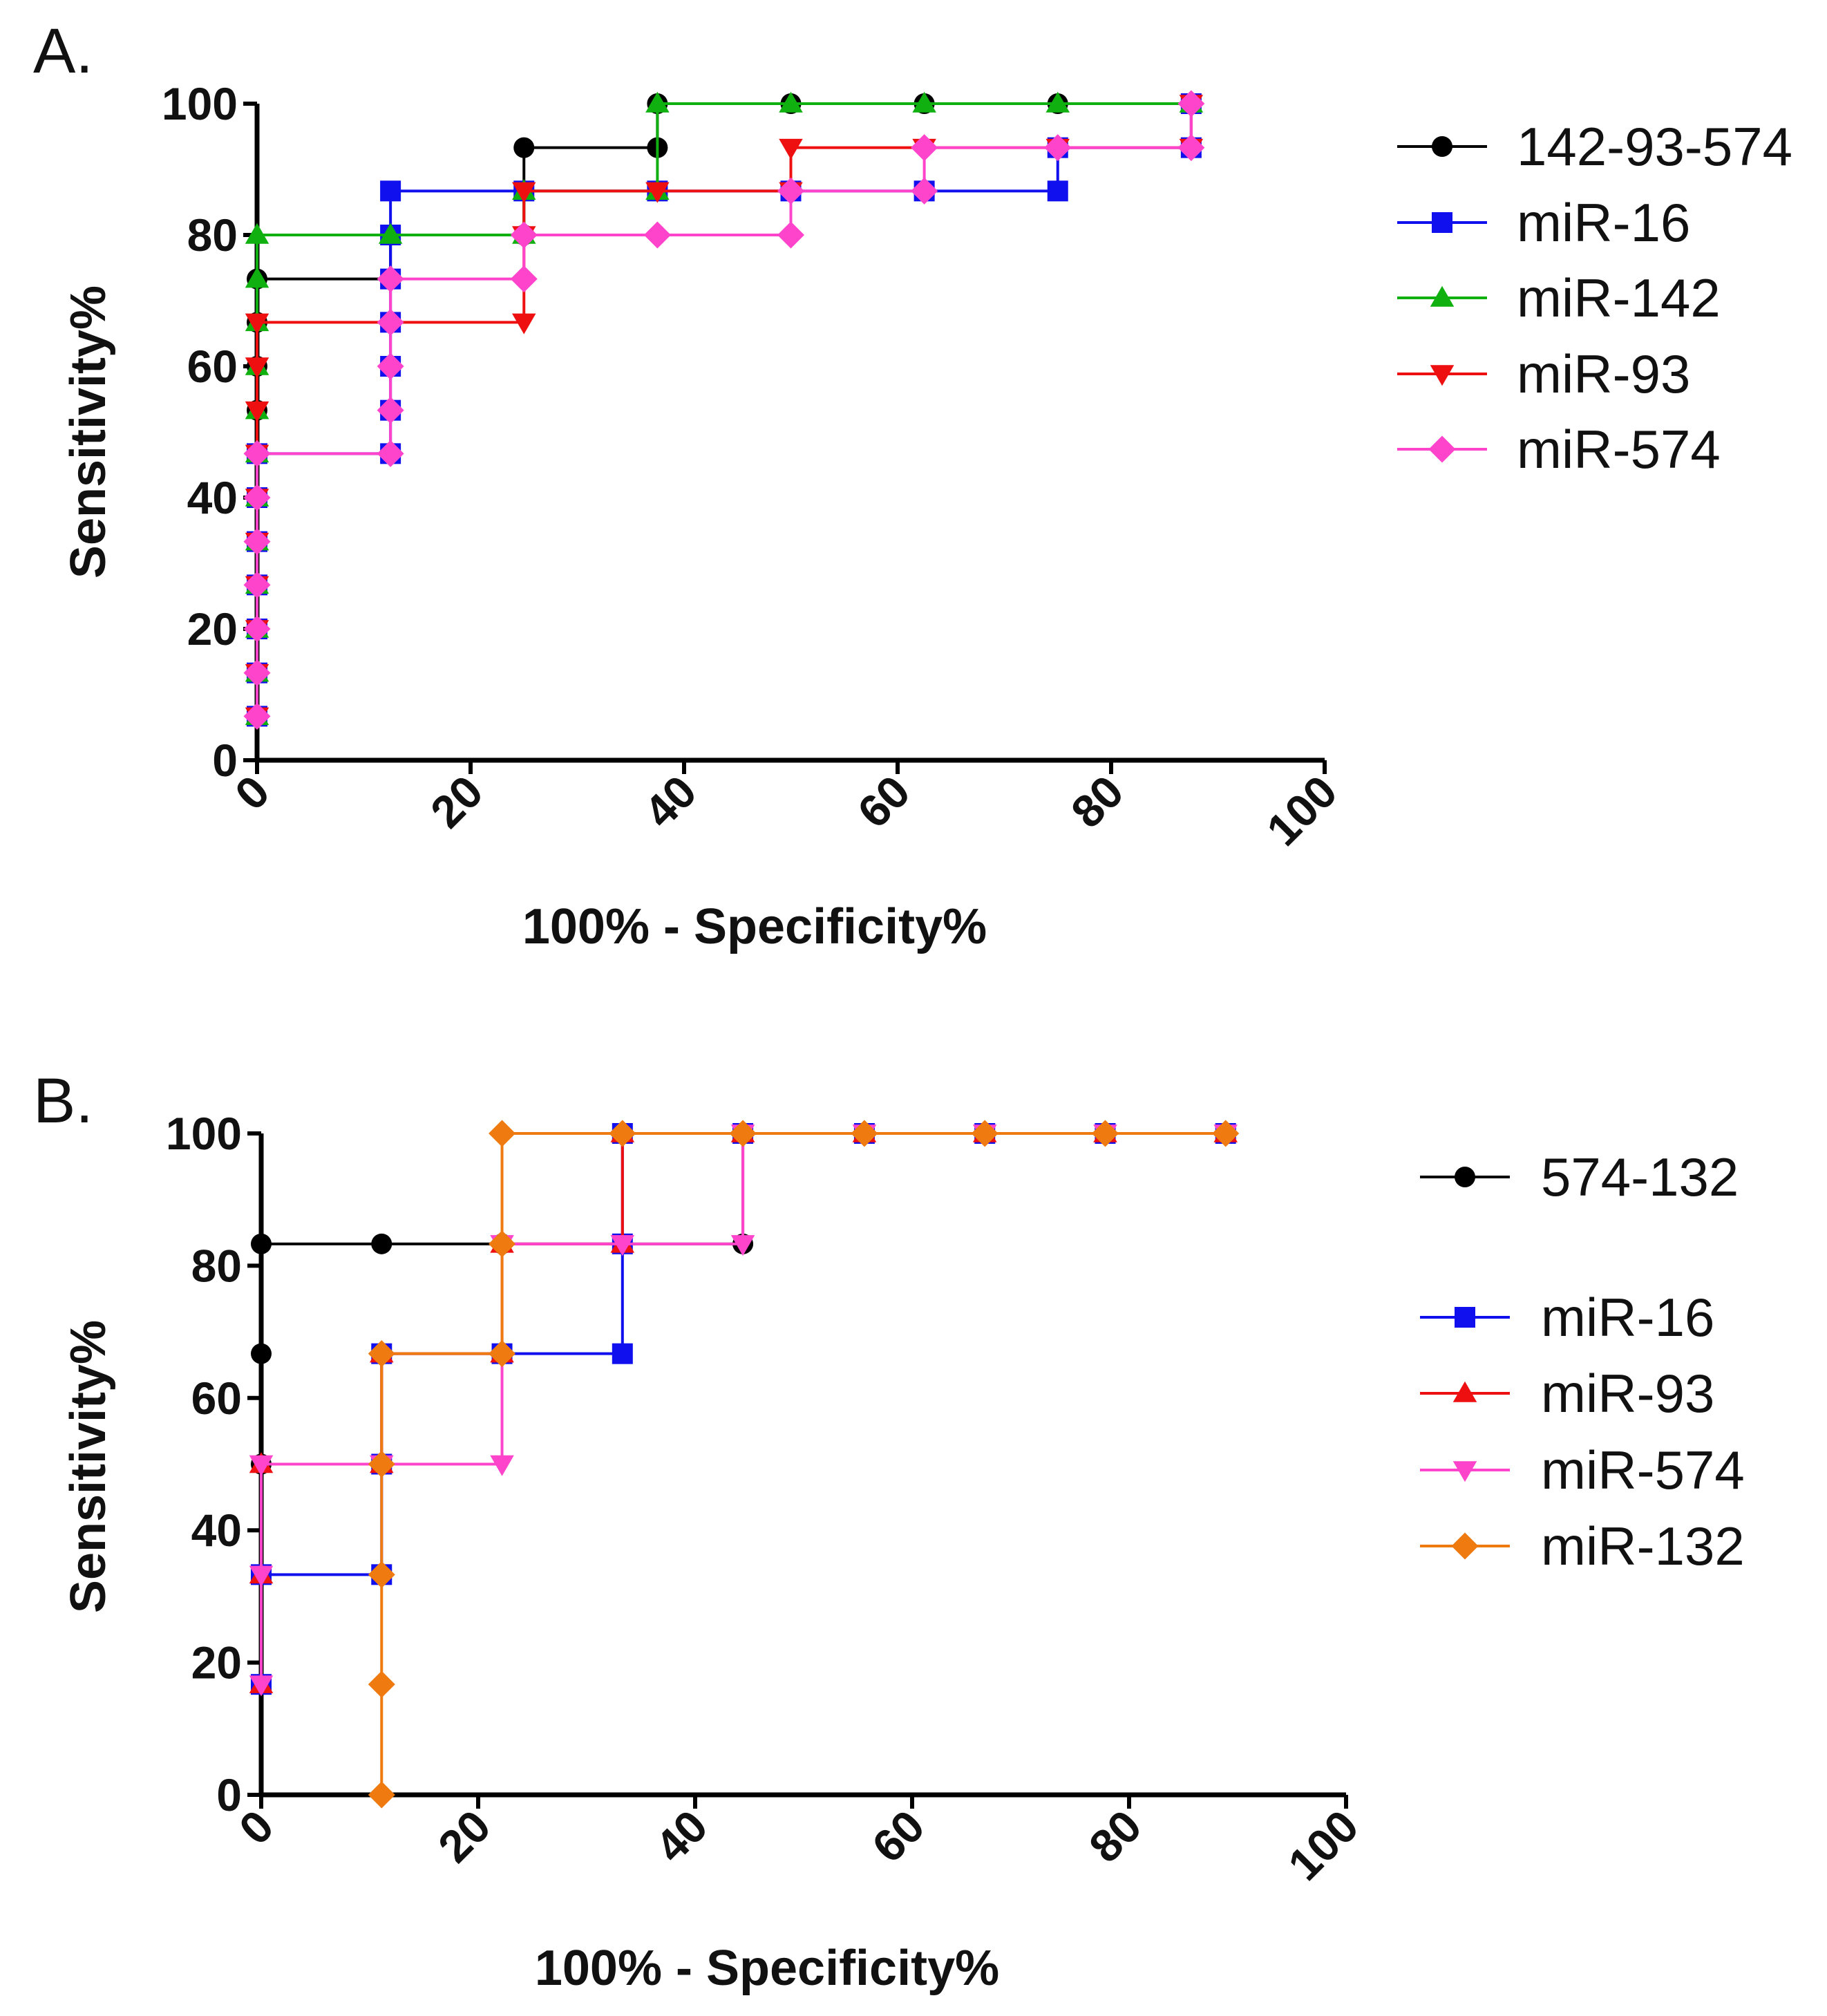 The height and width of the screenshot is (2016, 1827). I want to click on legend-entry: miR-142, so click(1559, 298).